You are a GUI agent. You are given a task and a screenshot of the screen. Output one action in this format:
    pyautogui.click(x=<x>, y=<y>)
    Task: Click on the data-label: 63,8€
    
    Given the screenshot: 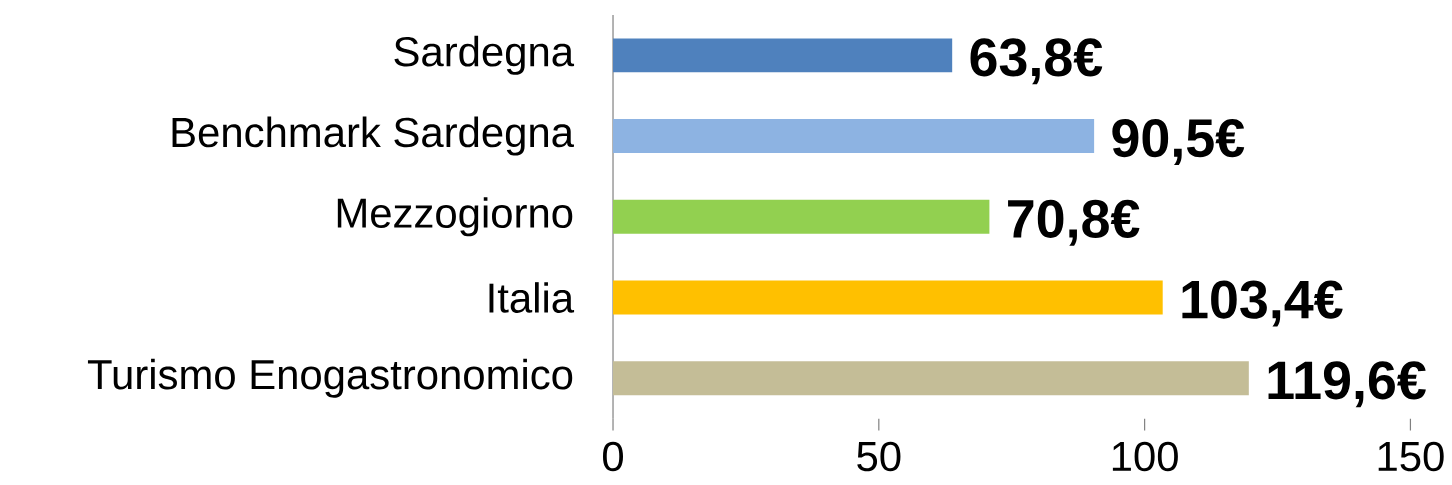 What is the action you would take?
    pyautogui.click(x=1036, y=61)
    